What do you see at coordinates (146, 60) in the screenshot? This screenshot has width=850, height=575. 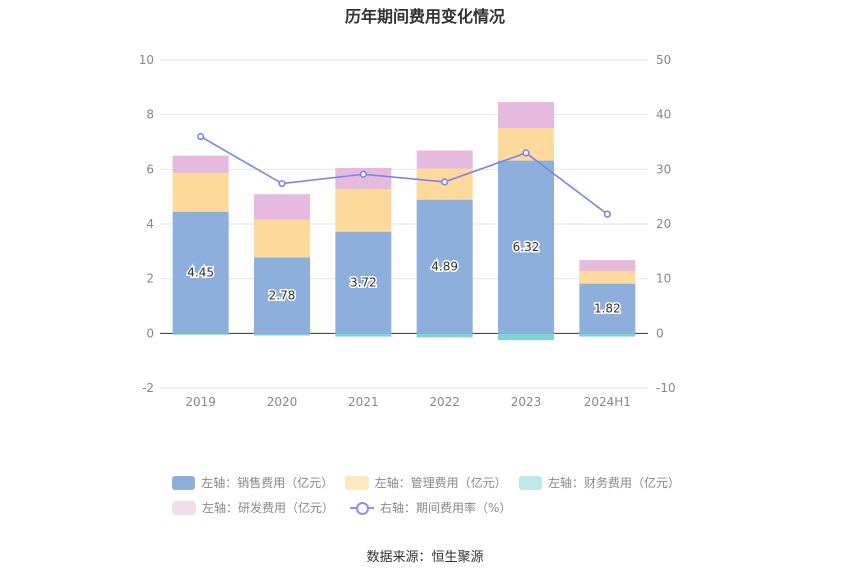 I see `y-left-tick-label: 10` at bounding box center [146, 60].